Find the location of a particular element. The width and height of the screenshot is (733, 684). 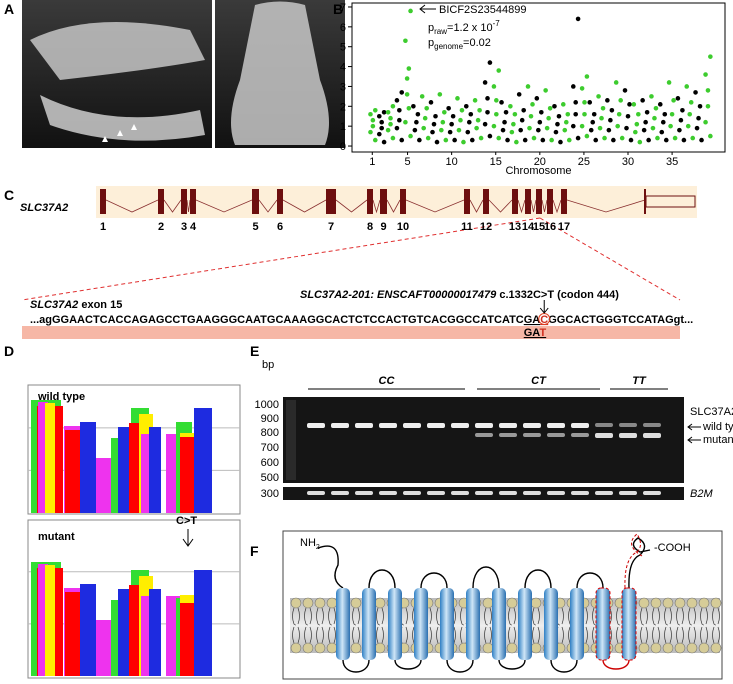

x-tick-label: 5 is located at coordinates (407, 162).